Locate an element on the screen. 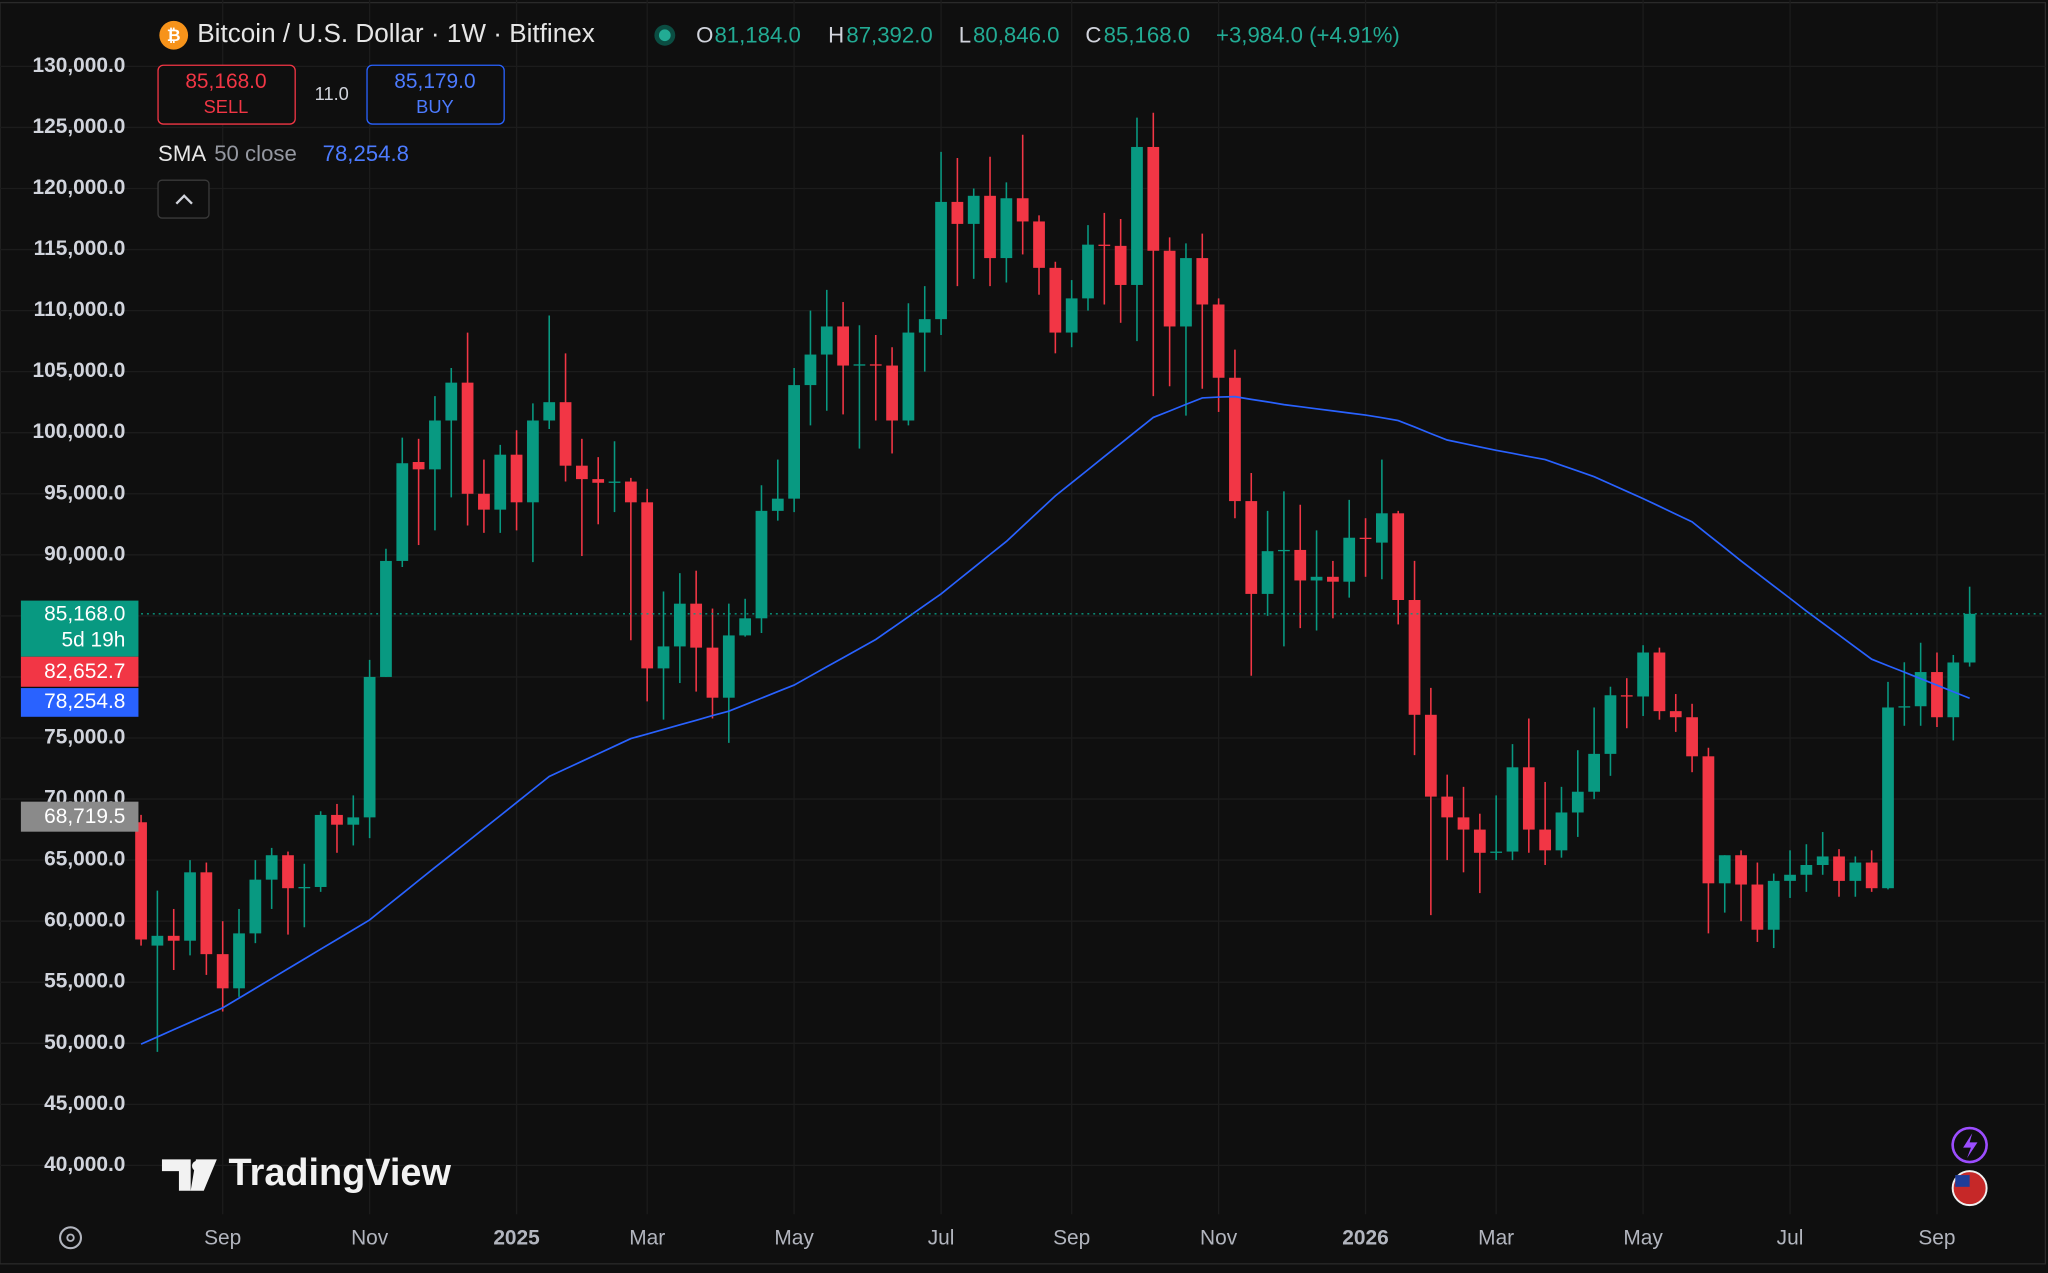 The image size is (2048, 1273). ohlc-value: 85,168.0 is located at coordinates (1147, 34).